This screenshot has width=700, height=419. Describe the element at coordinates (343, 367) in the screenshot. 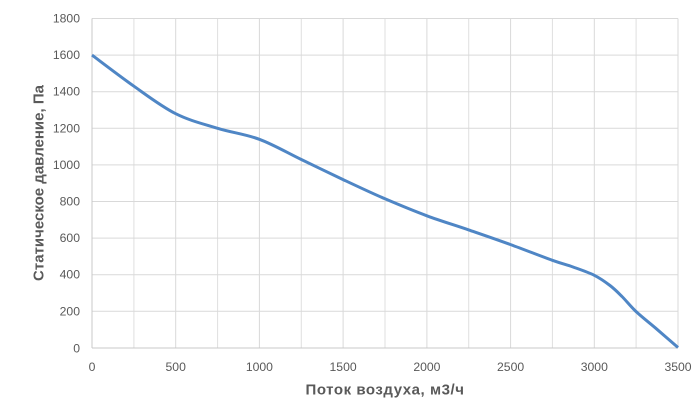

I see `svg-text: 1500` at that location.